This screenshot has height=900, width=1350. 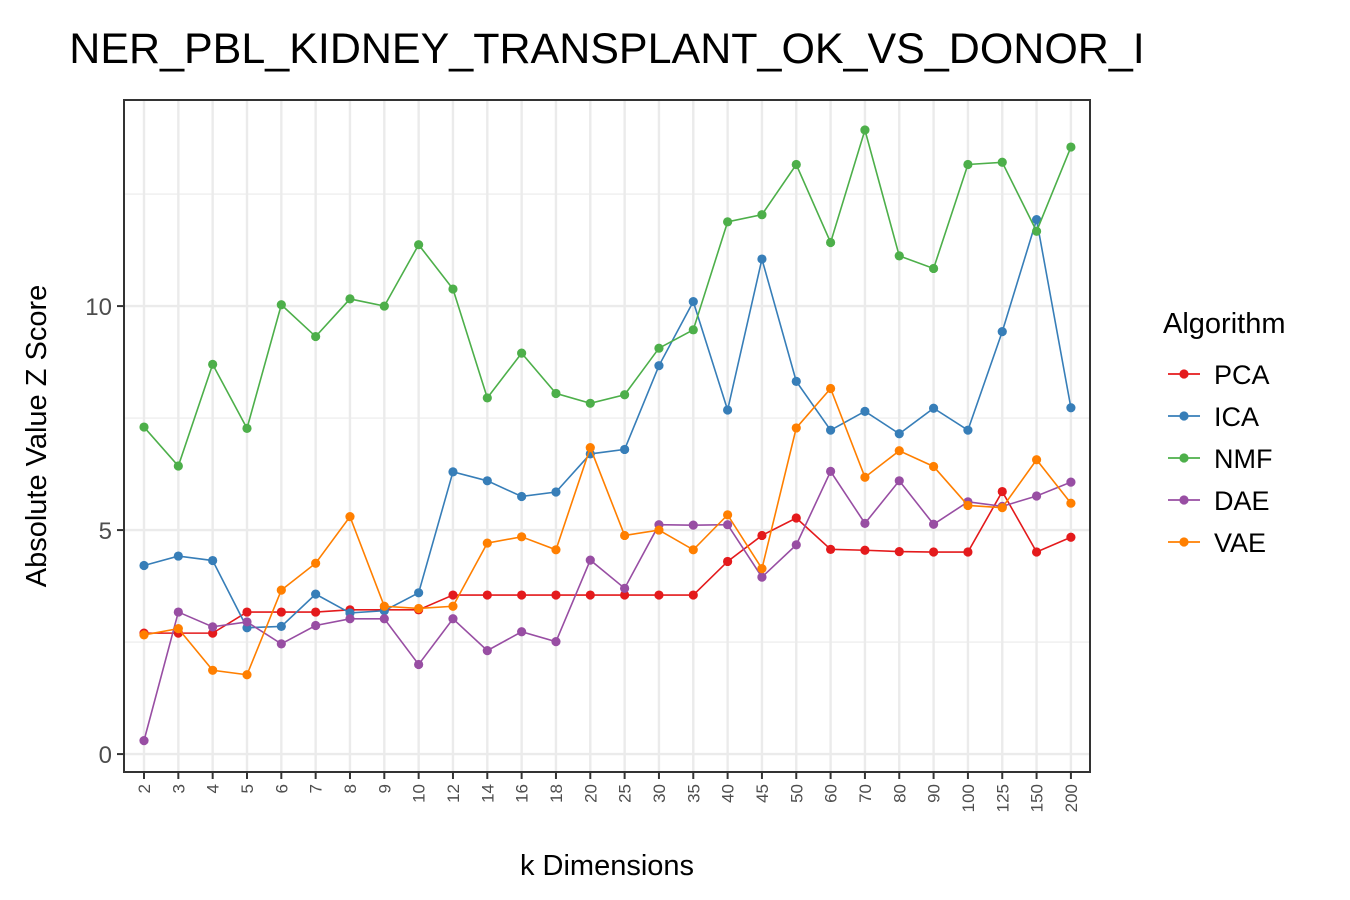 What do you see at coordinates (1242, 501) in the screenshot?
I see `legend-label: DAE` at bounding box center [1242, 501].